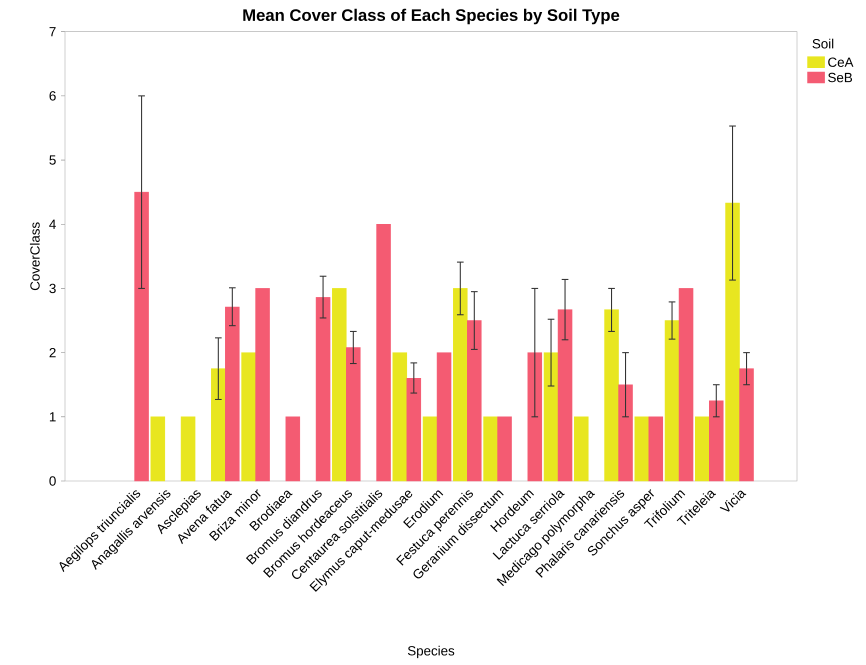  Describe the element at coordinates (53, 417) in the screenshot. I see `y-tick-label: 1` at that location.